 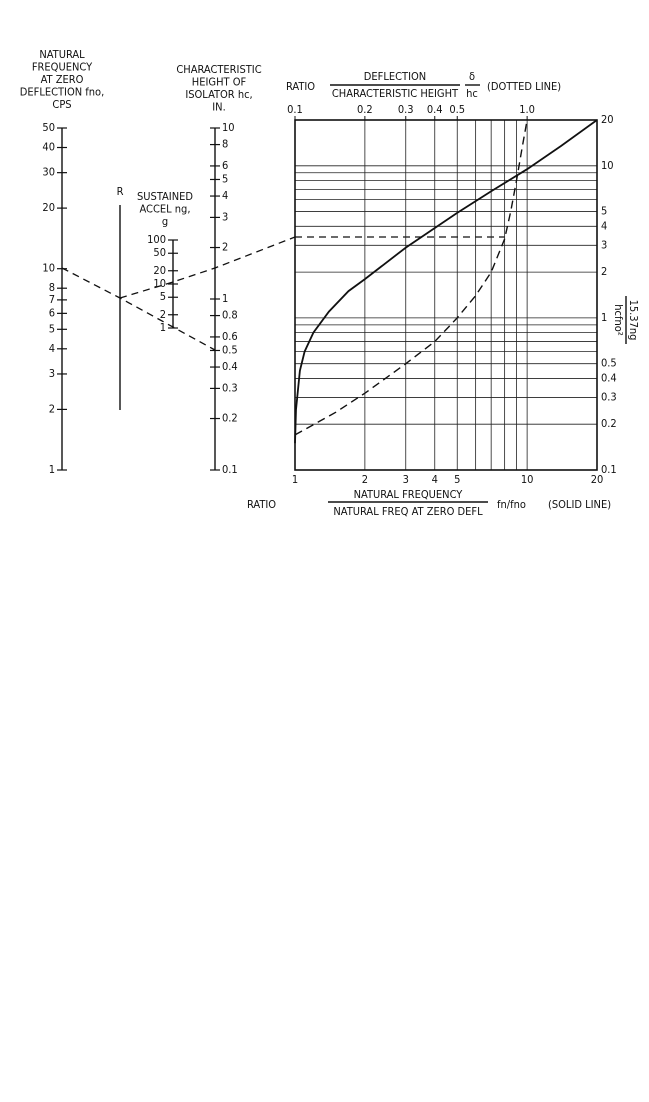 I want to click on scale-title: g, so click(x=165, y=221).